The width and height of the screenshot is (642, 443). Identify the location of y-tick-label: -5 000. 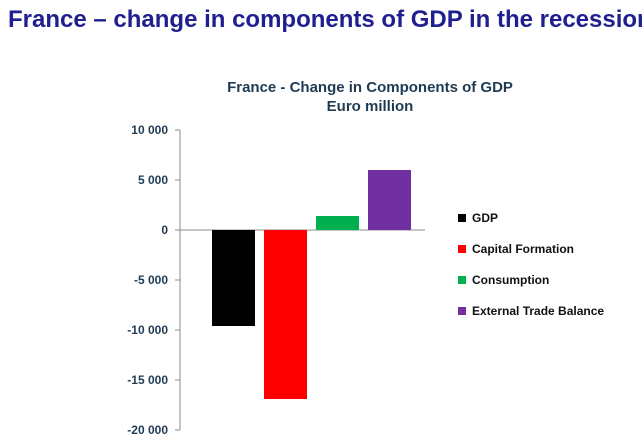
(151, 280).